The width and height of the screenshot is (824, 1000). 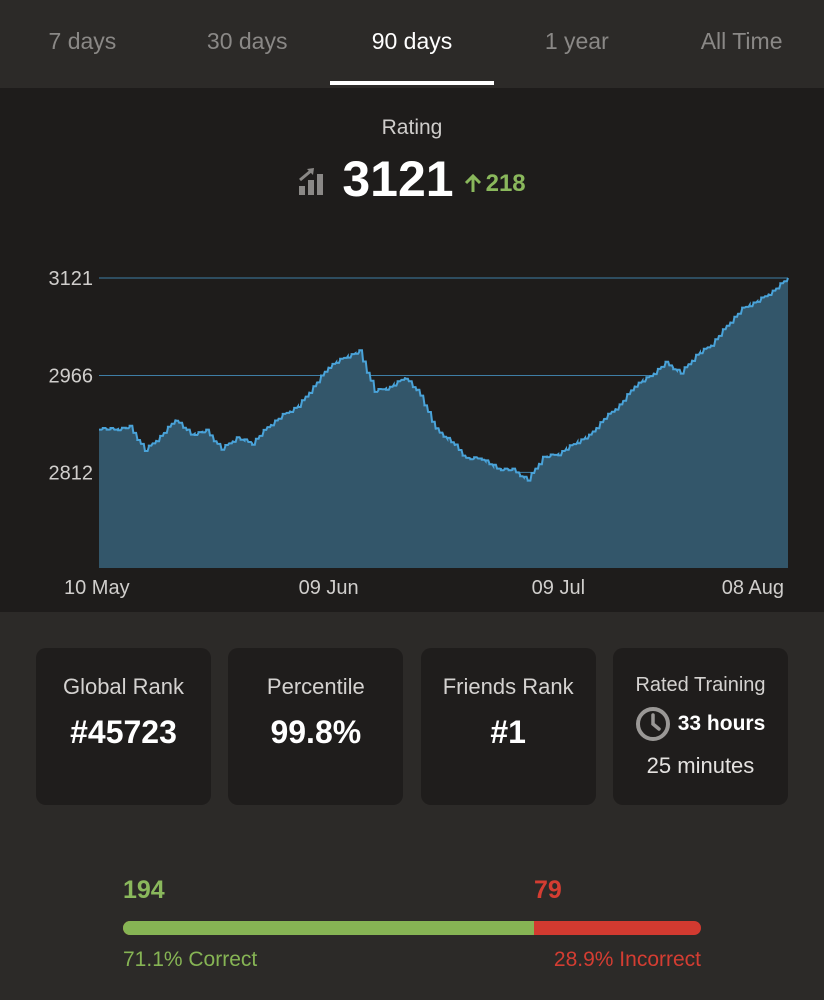 I want to click on rated-training-hours-row: 33 hours, so click(x=700, y=724).